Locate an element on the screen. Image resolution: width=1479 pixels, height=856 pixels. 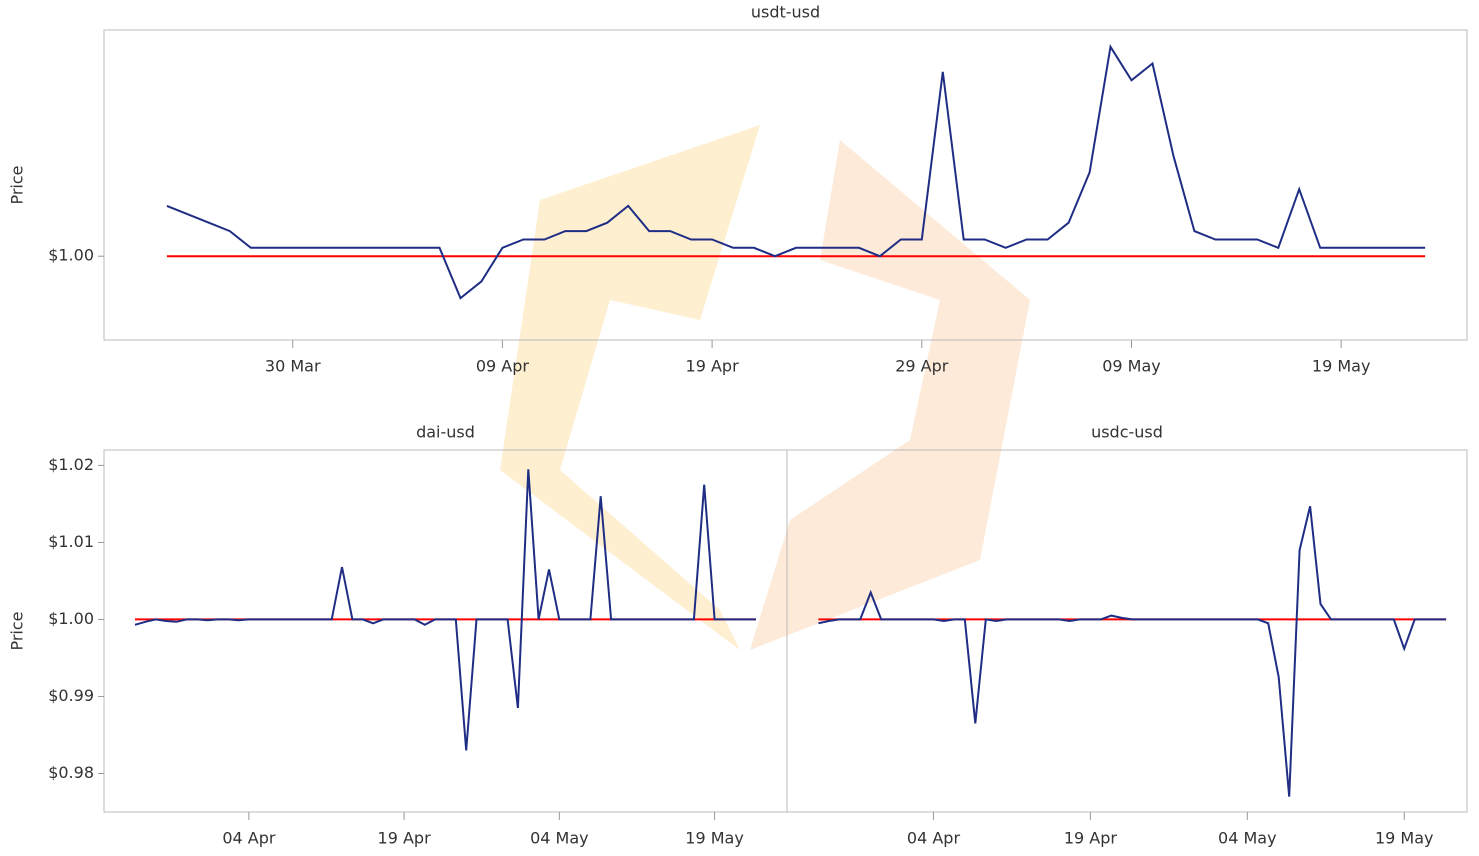
y-tick-label: $1.01 is located at coordinates (71, 541).